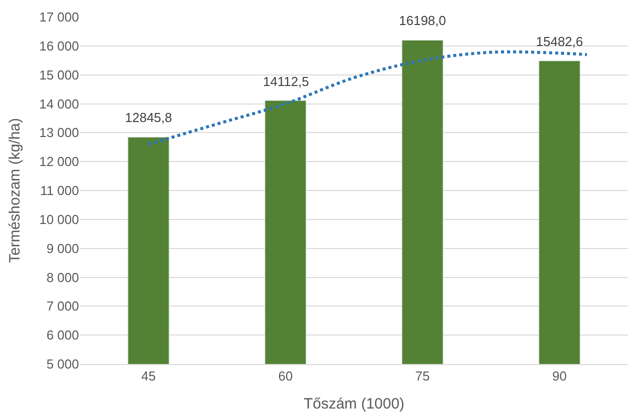  Describe the element at coordinates (15, 191) in the screenshot. I see `y-axis-title: Terméshozam (kg/ha)` at that location.